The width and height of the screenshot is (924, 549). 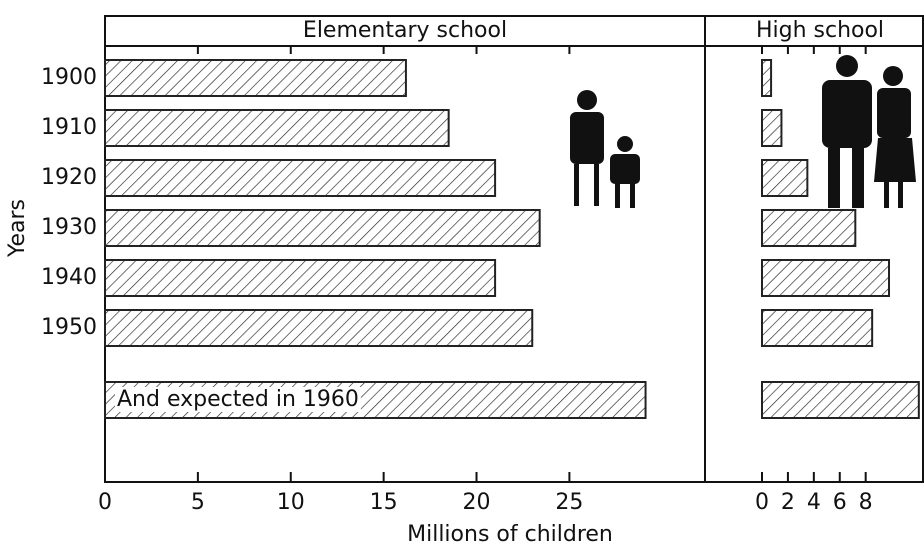 What do you see at coordinates (840, 502) in the screenshot?
I see `x-tick-label: 6` at bounding box center [840, 502].